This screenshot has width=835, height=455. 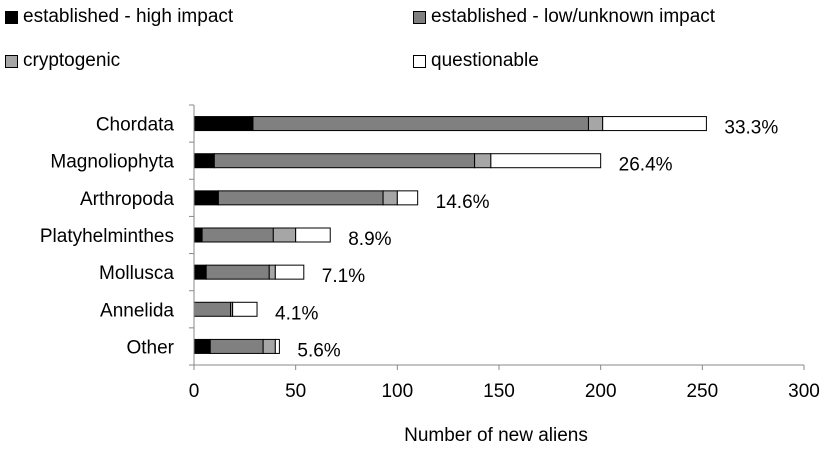 I want to click on legend-item-questionable: questionable, so click(x=476, y=61).